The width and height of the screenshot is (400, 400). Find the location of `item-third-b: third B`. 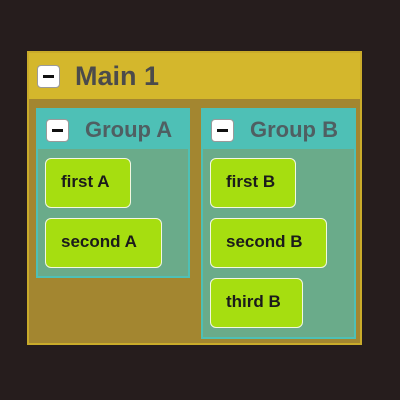

item-third-b: third B is located at coordinates (256, 303).